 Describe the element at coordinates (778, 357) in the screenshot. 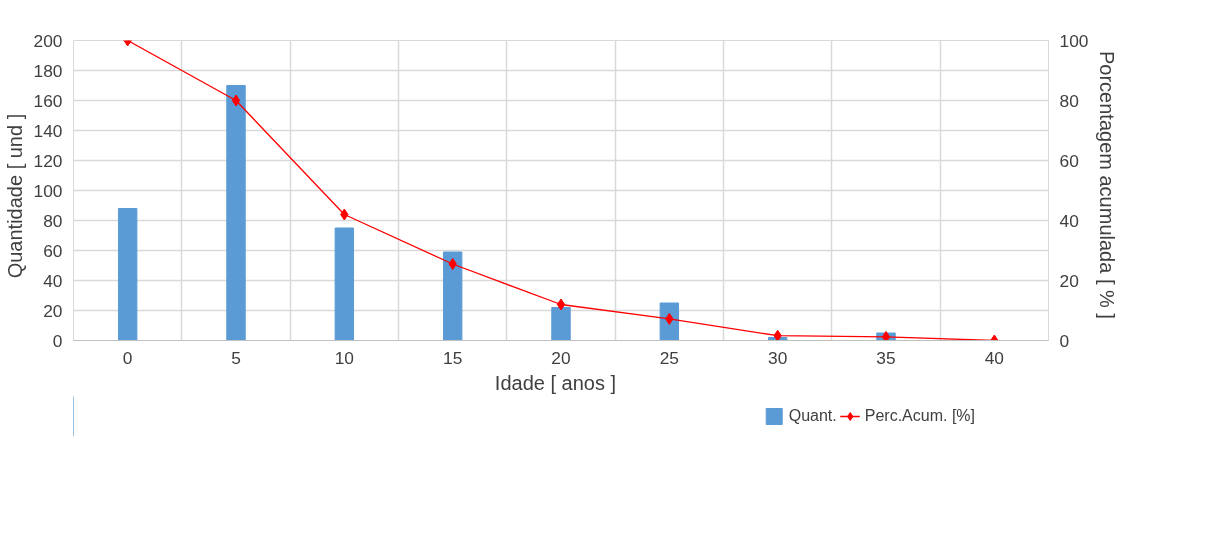

I see `x-tick-label: 30` at that location.